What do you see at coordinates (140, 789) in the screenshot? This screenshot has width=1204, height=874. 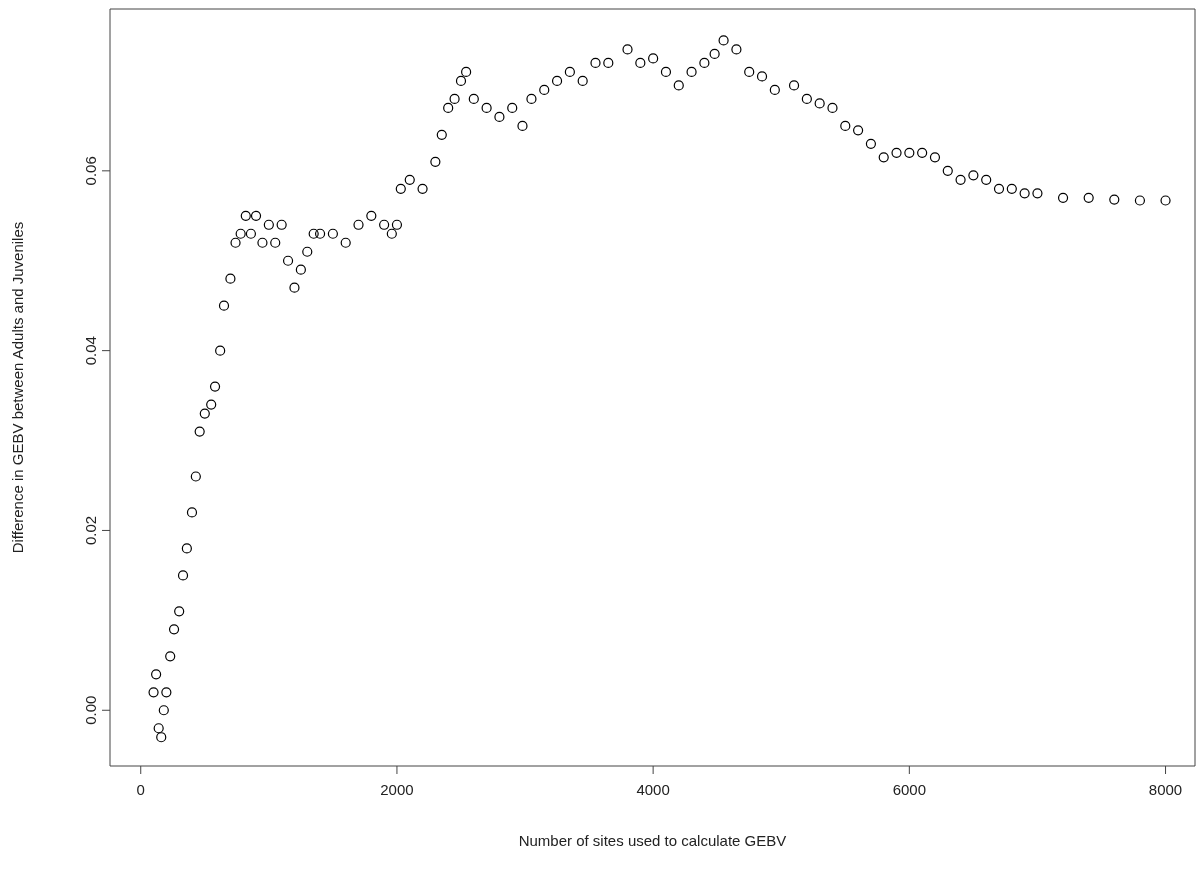 I see `x-tick-label: 0` at bounding box center [140, 789].